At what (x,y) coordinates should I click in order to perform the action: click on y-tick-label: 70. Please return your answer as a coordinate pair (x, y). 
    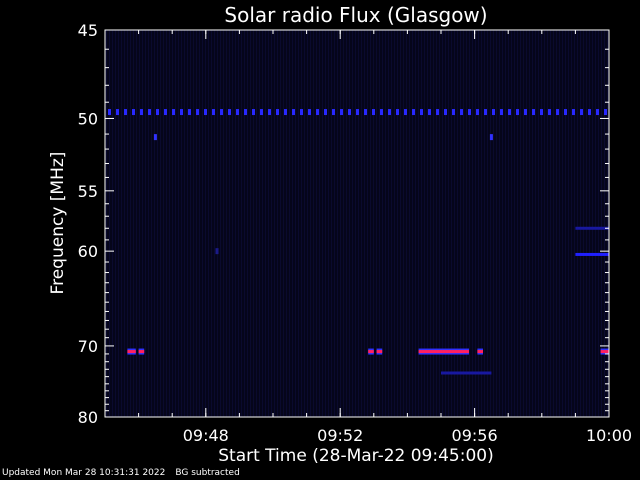
    Looking at the image, I should click on (88, 346).